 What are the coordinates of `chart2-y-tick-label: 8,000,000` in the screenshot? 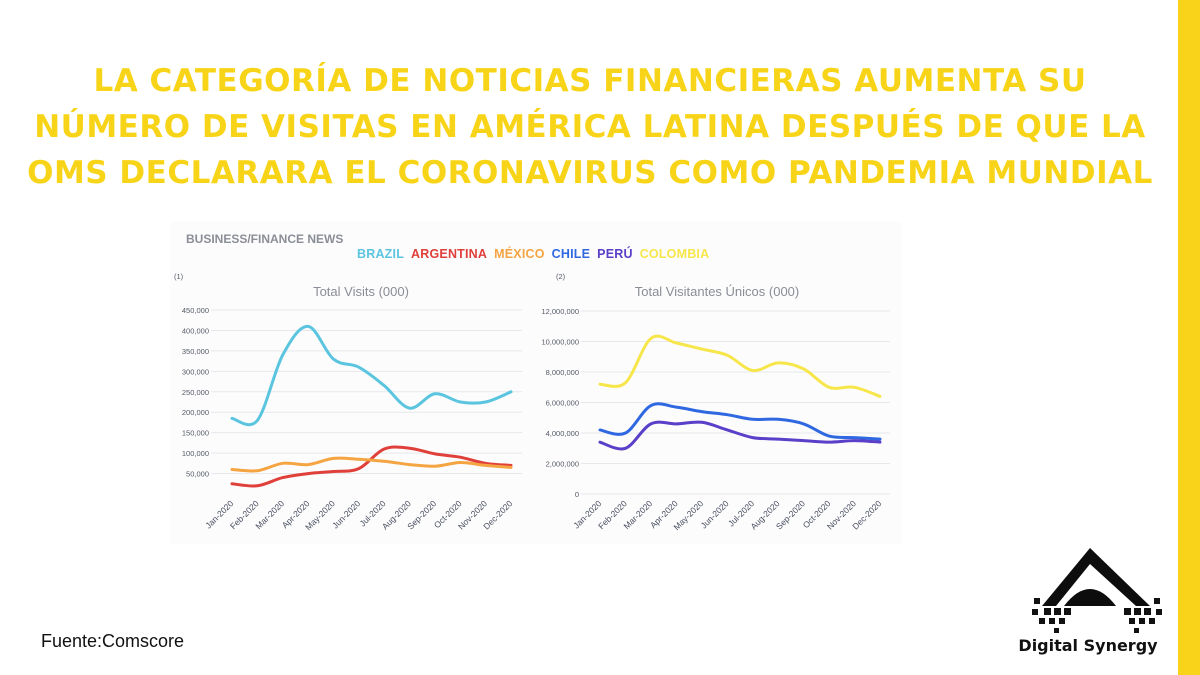 It's located at (562, 372).